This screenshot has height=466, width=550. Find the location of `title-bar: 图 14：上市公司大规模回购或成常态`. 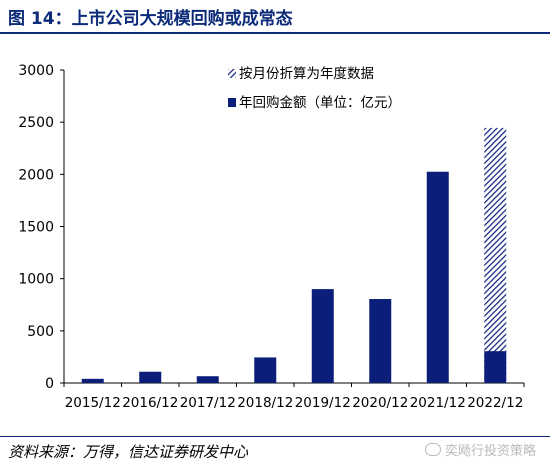

title-bar: 图 14：上市公司大规模回购或成常态 is located at coordinates (275, 15).